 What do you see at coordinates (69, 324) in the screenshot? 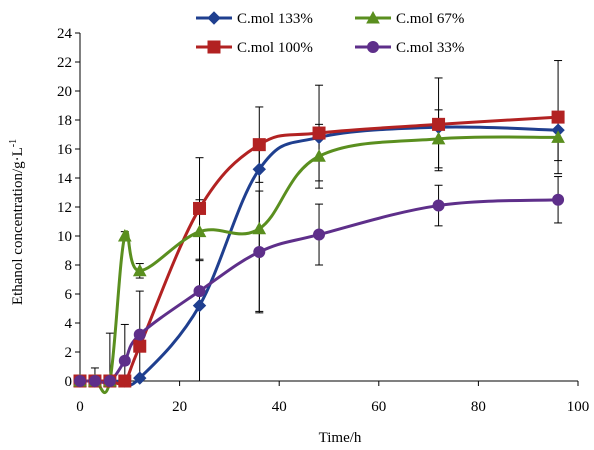
I see `y-tick-label: 4` at bounding box center [69, 324].